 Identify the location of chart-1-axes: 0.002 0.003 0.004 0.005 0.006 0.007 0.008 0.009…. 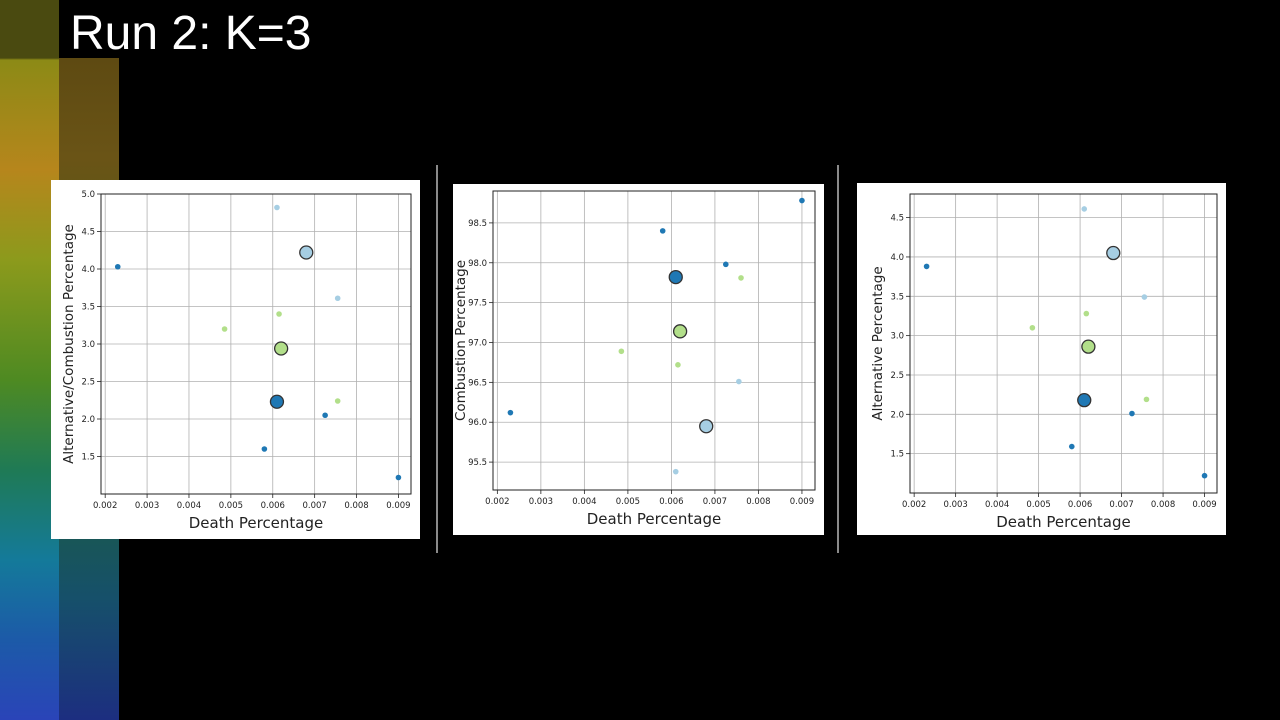
(236, 361).